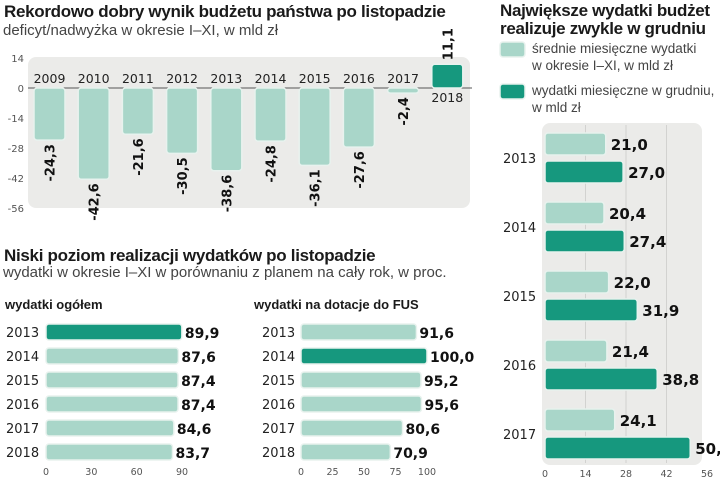  Describe the element at coordinates (192, 454) in the screenshot. I see `data-label: 83,7` at that location.